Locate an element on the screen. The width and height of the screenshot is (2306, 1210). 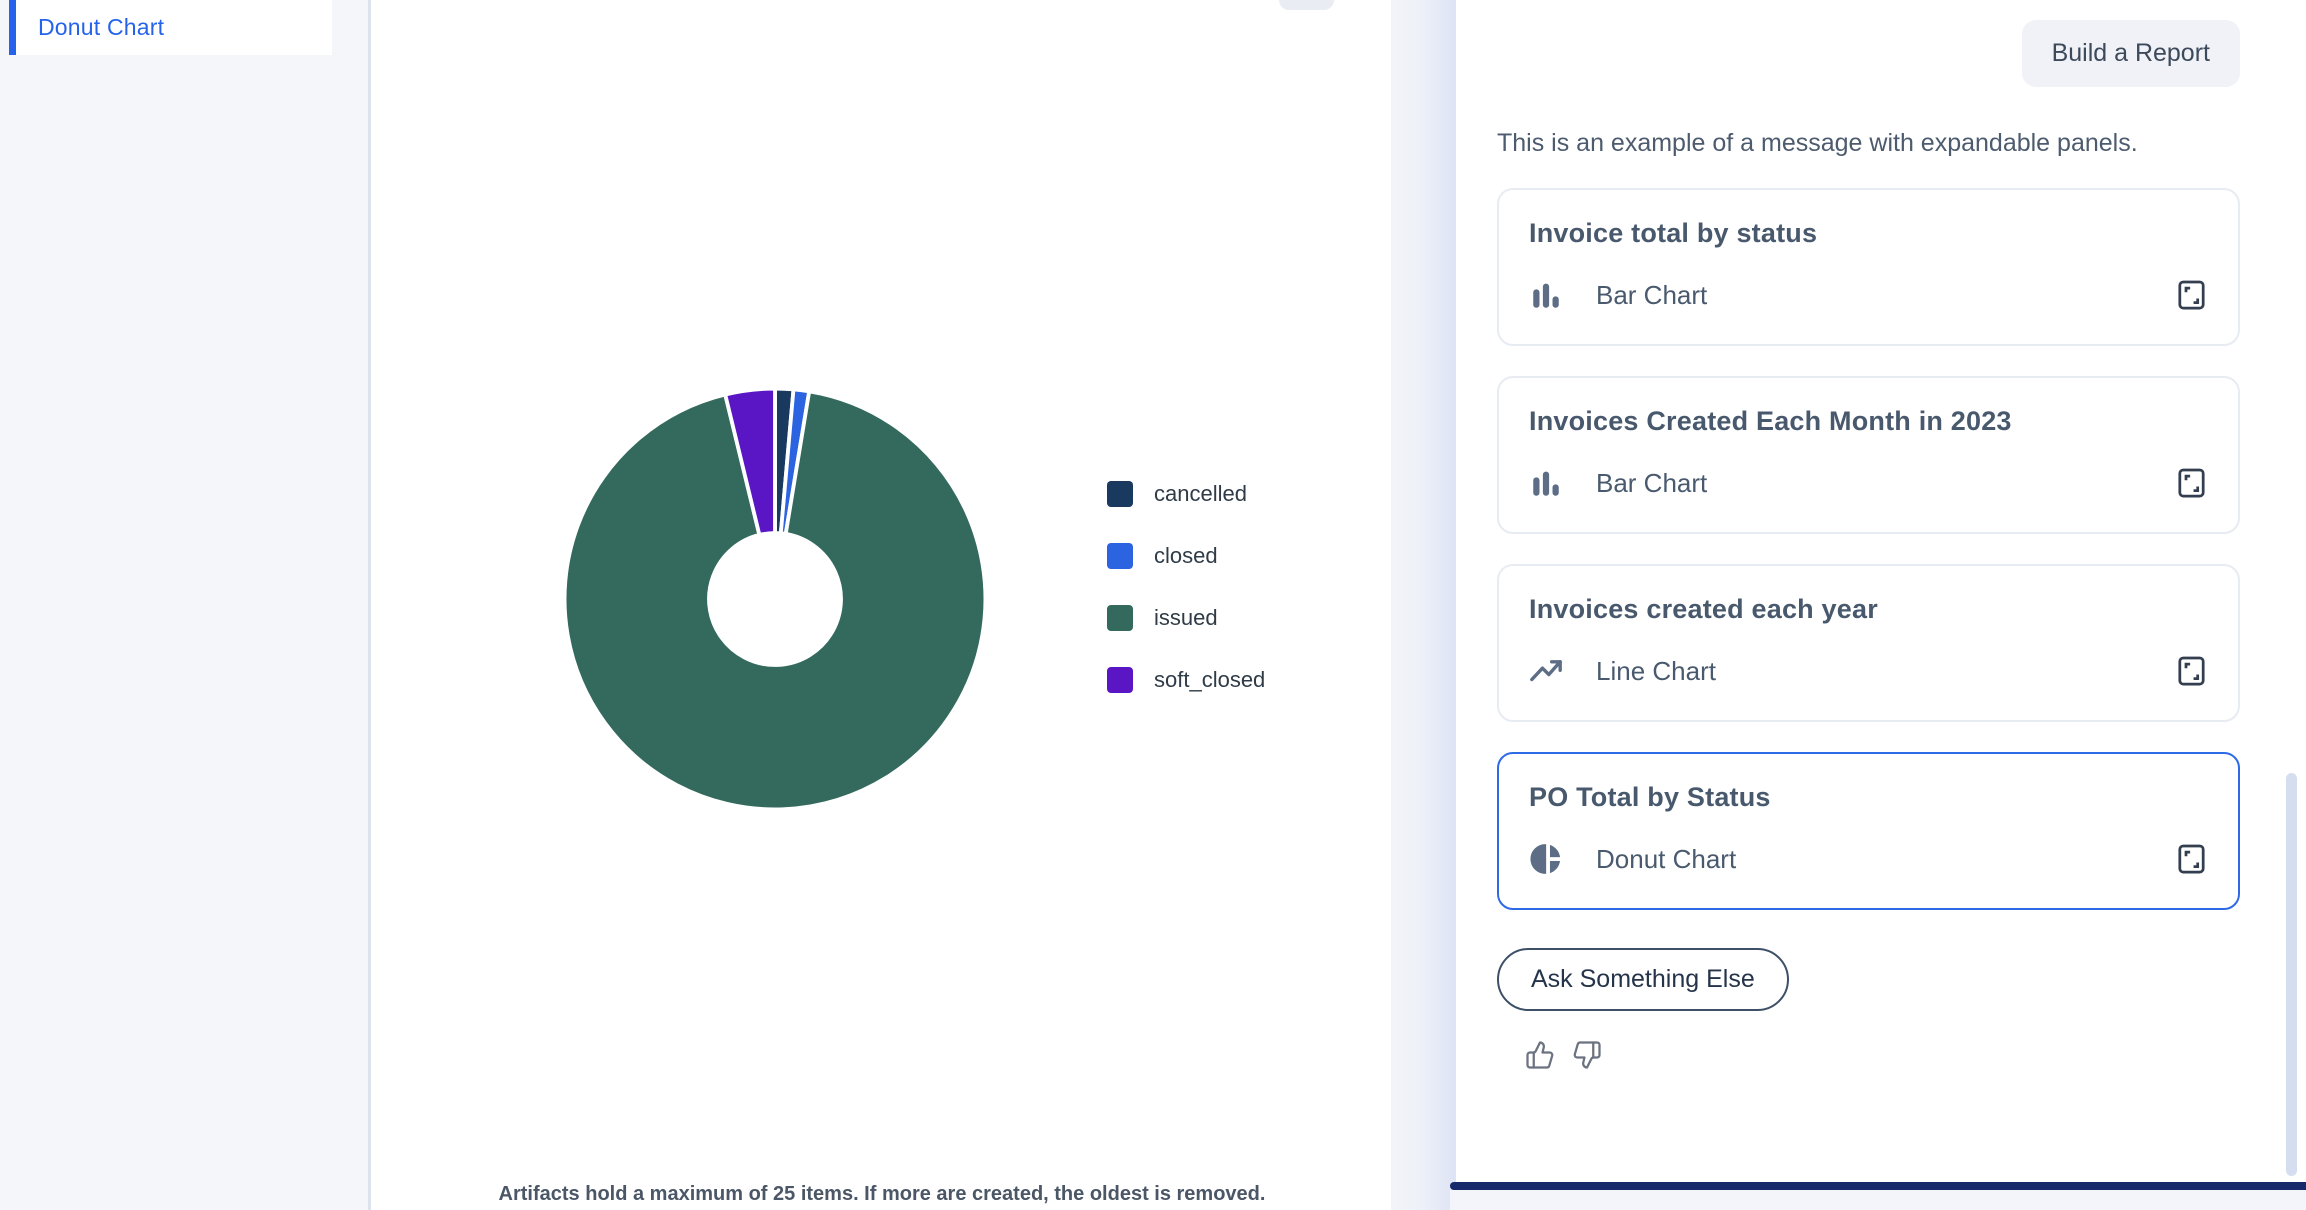
thumbs-up-icon is located at coordinates (1540, 1055).